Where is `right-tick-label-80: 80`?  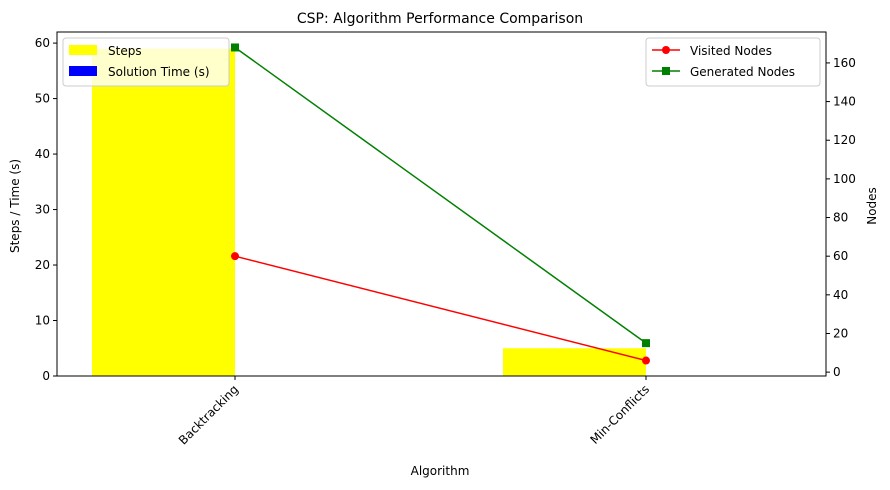 right-tick-label-80: 80 is located at coordinates (840, 218).